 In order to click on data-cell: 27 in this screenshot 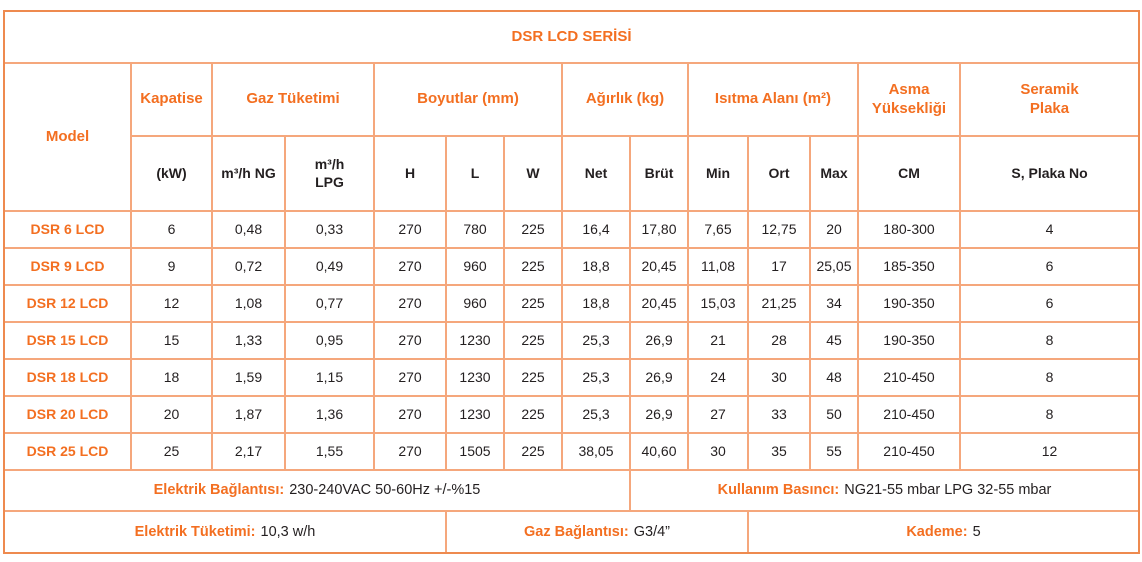, I will do `click(718, 414)`.